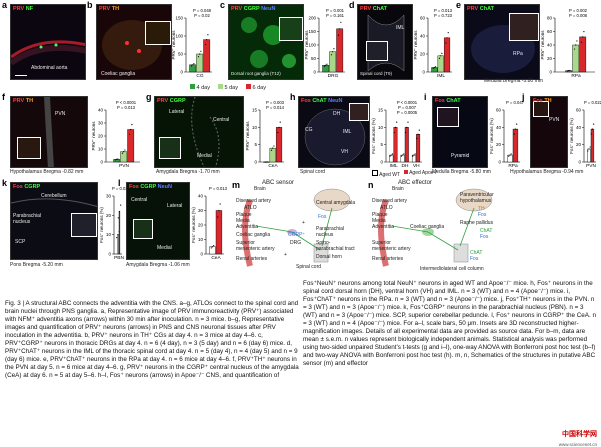 This screenshot has height=447, width=601. I want to click on label-fos-l: Fos, so click(134, 187).